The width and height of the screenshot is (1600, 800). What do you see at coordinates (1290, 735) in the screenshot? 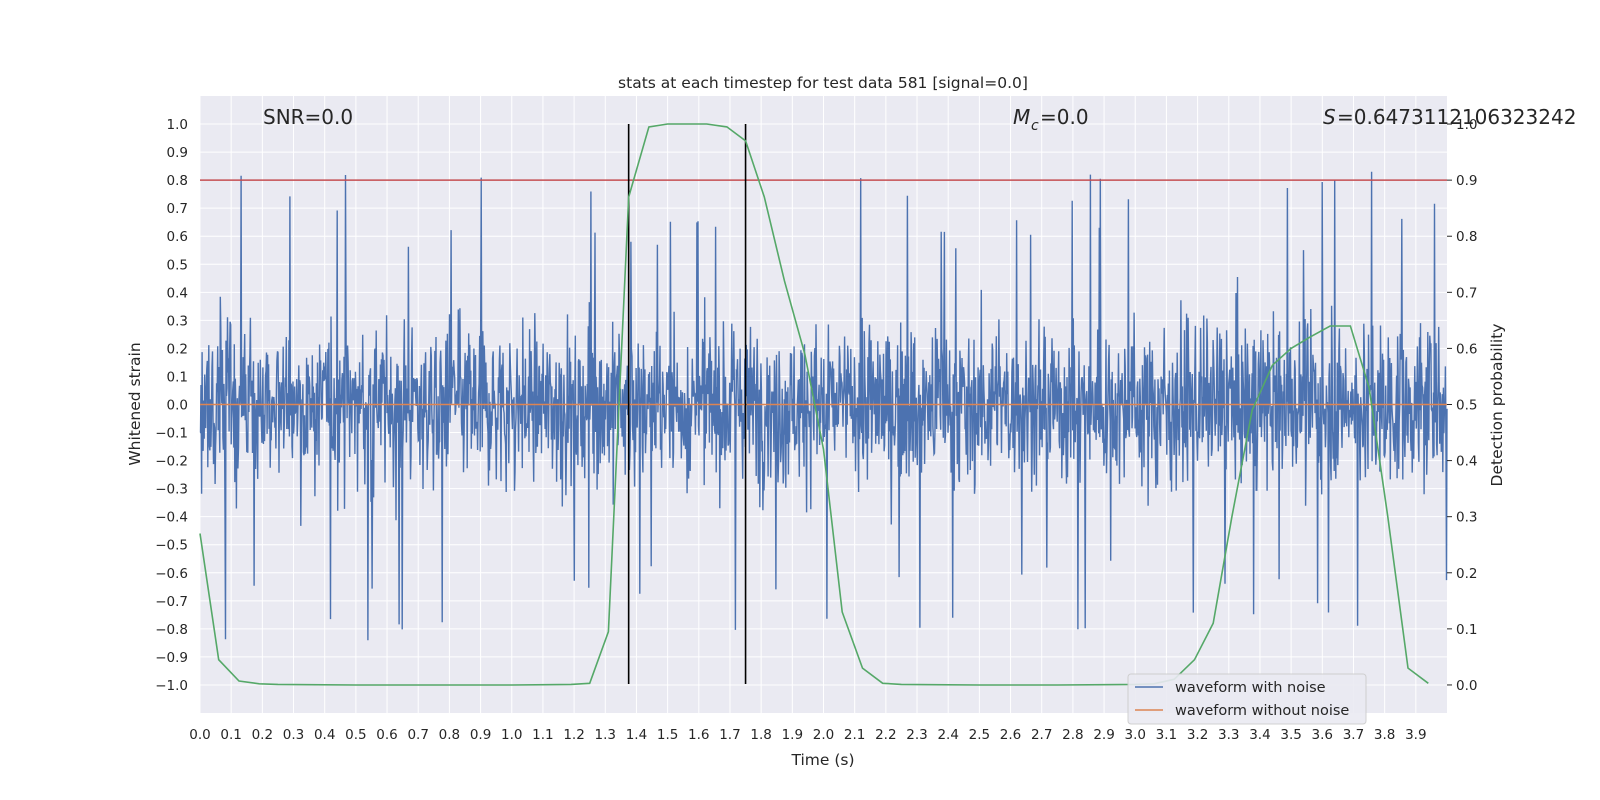
I see `x-tick-label: 3.5` at bounding box center [1290, 735].